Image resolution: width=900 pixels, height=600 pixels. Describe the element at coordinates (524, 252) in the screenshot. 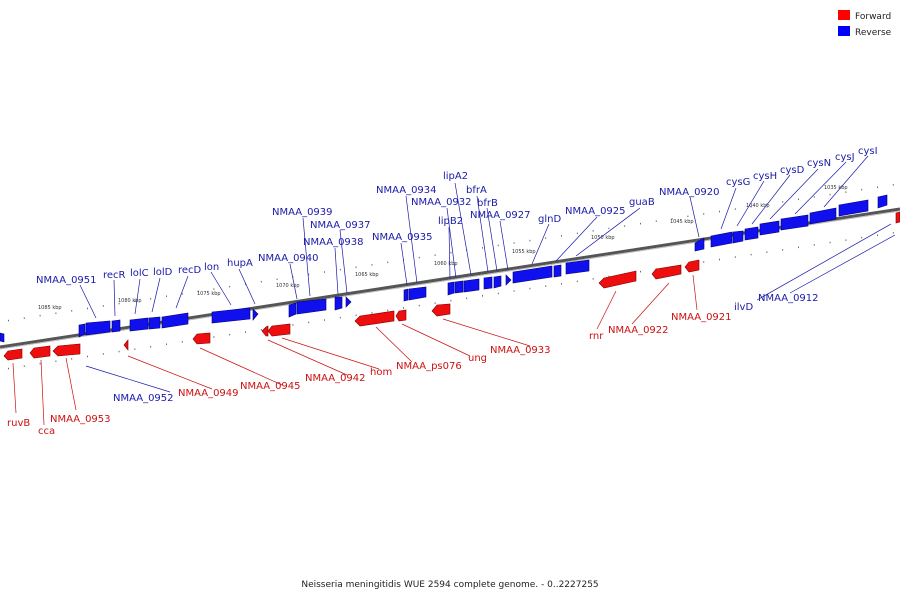

I see `kbp-label: 1055 kbp` at that location.